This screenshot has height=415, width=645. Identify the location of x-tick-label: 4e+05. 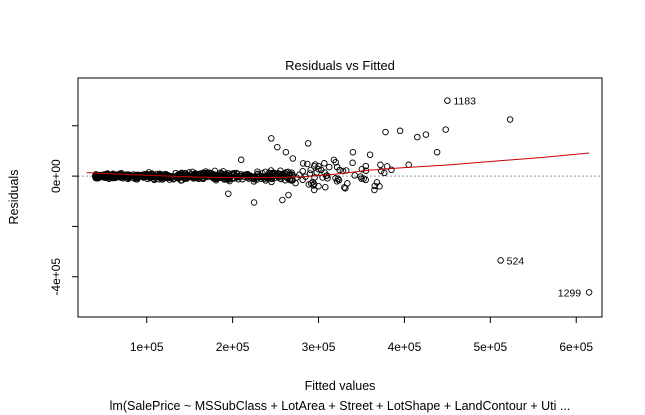
(405, 347).